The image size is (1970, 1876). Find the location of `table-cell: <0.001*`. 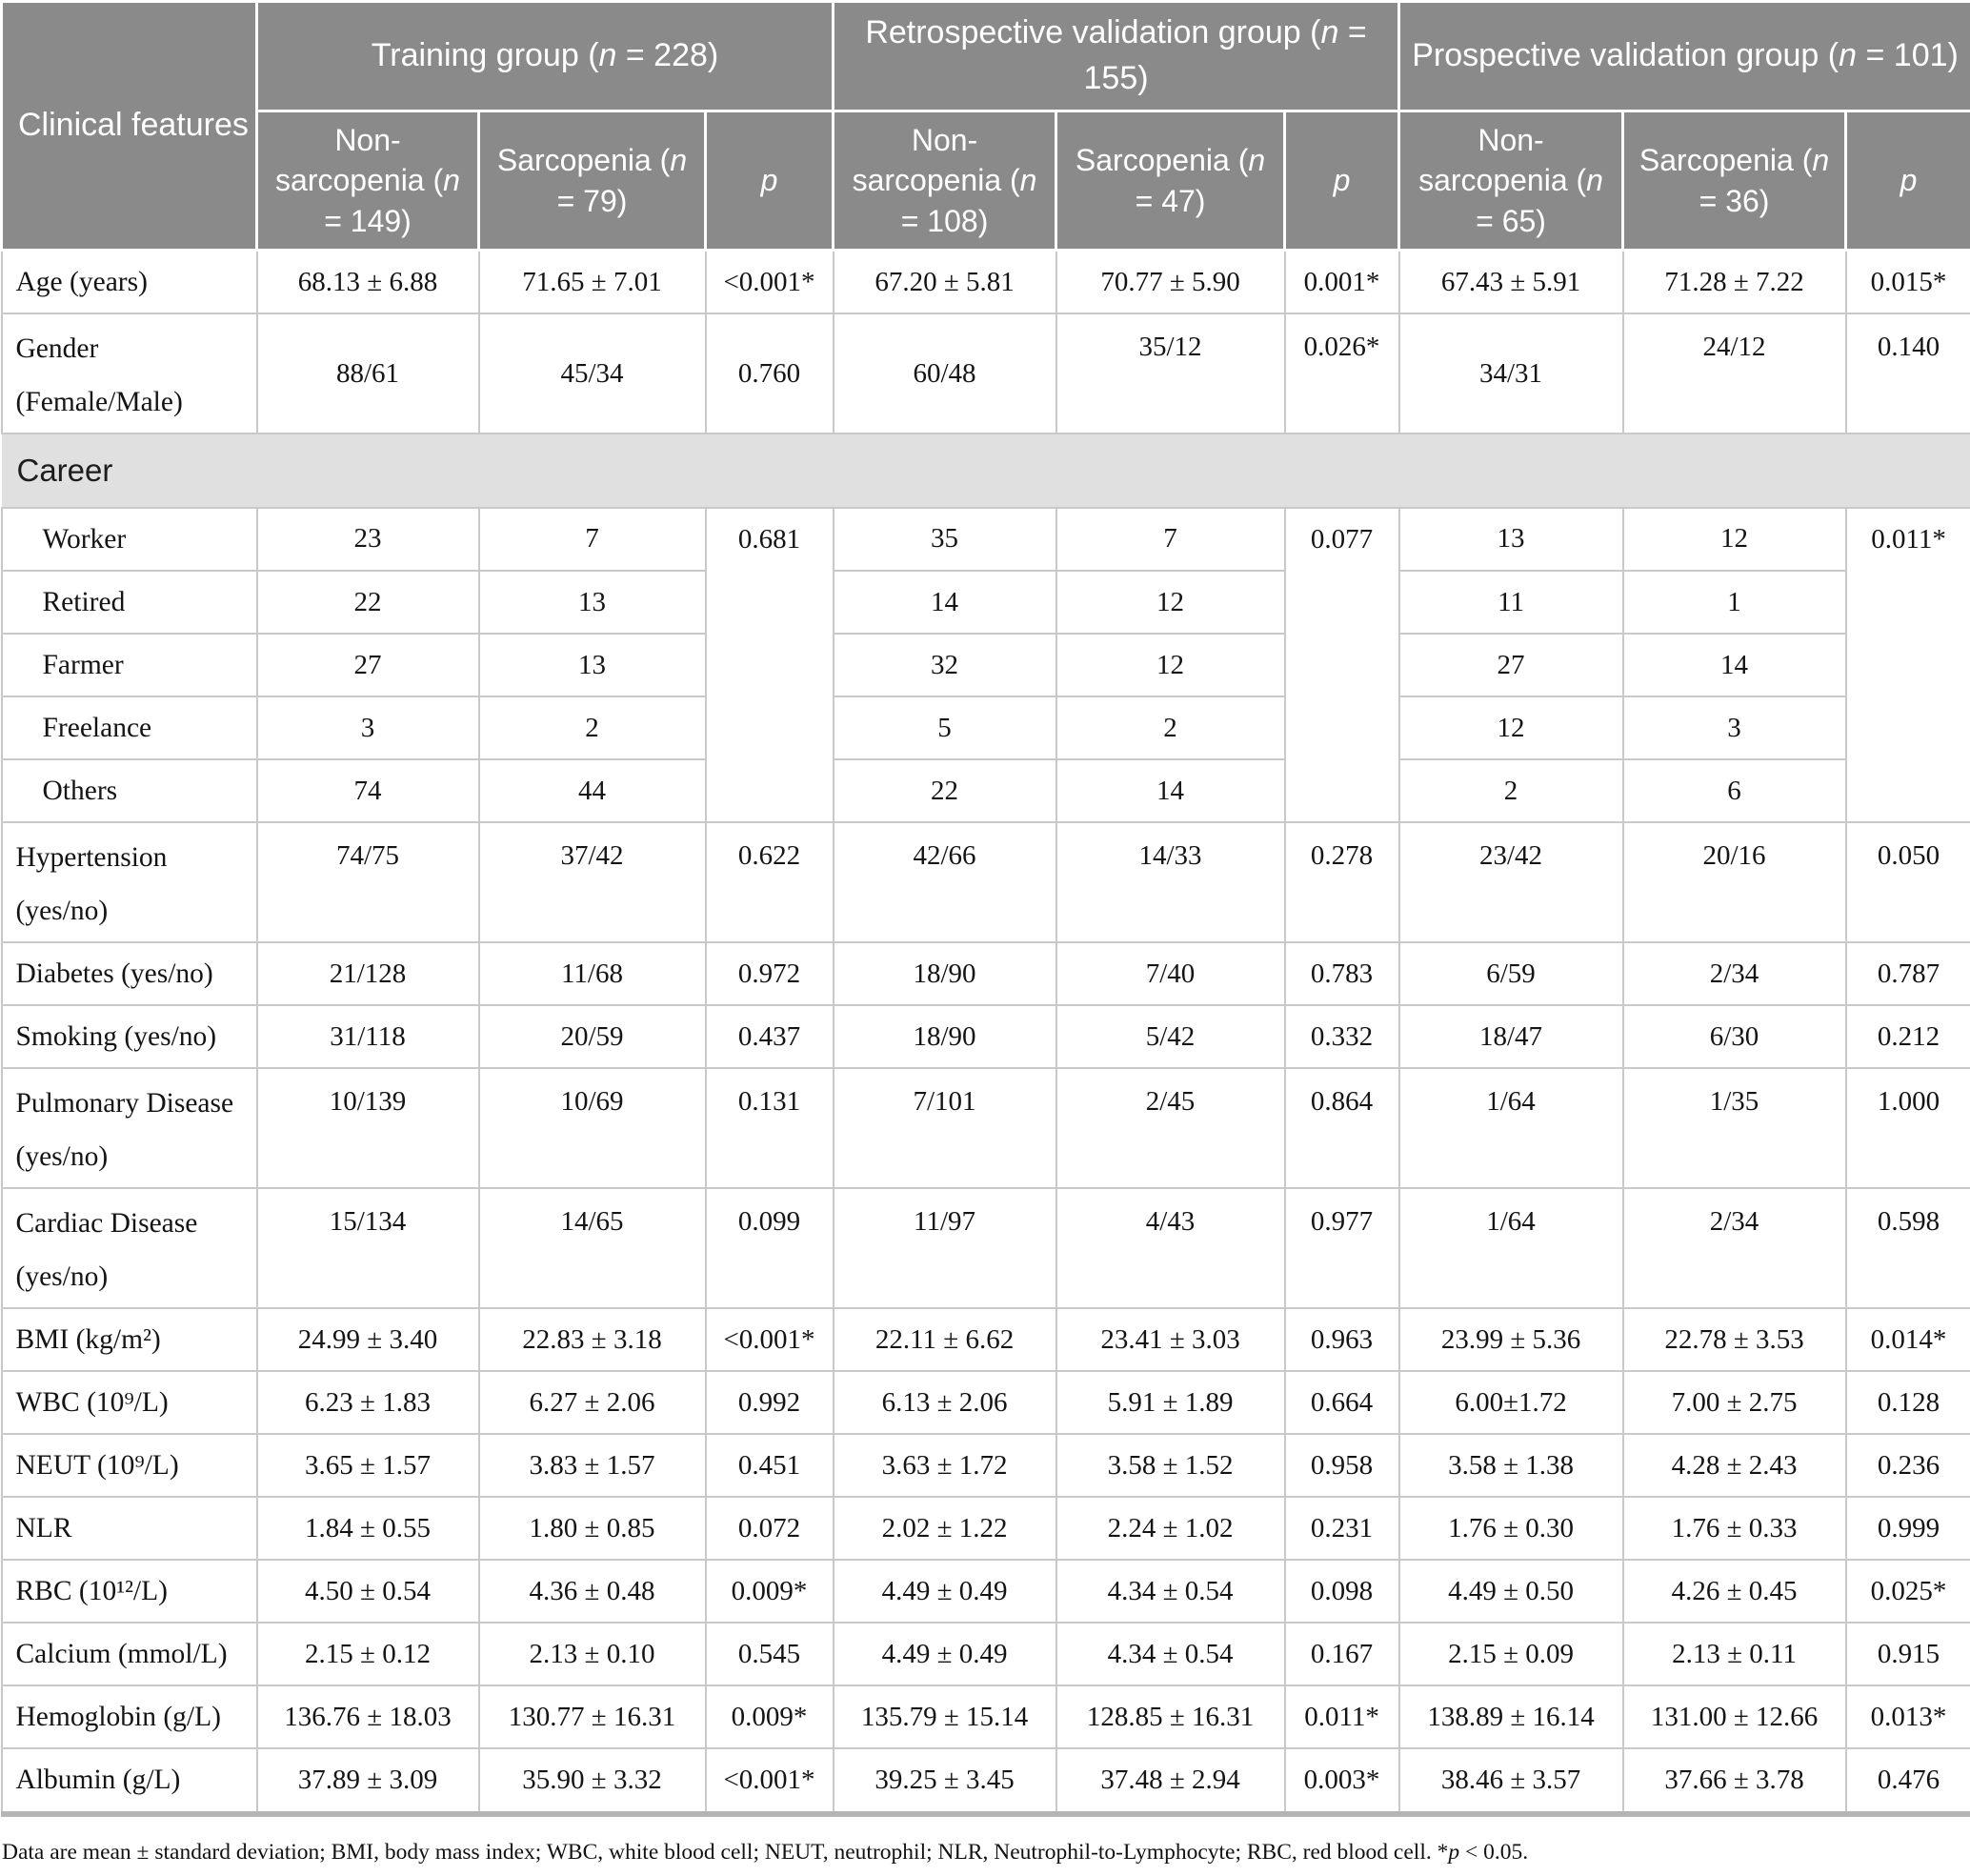

table-cell: <0.001* is located at coordinates (770, 1339).